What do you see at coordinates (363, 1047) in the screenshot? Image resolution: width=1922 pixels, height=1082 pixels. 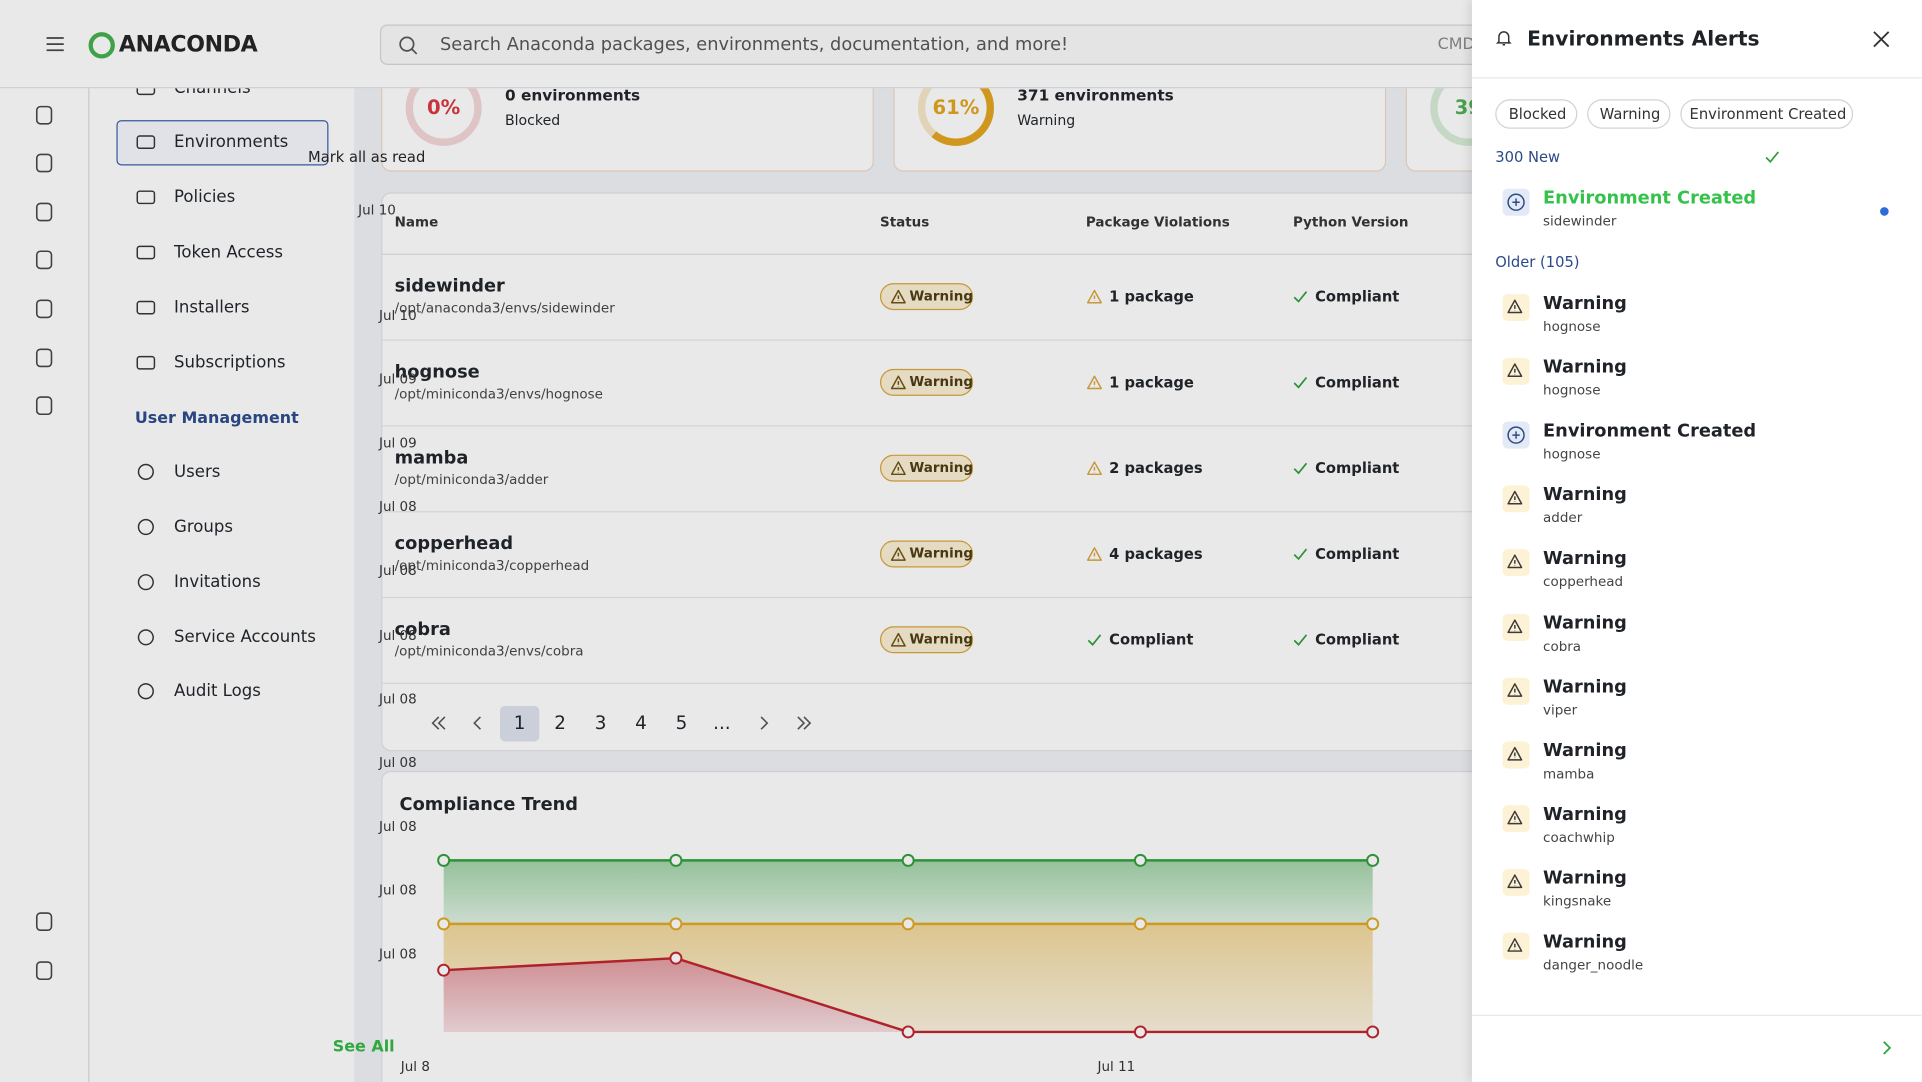 I see `see-all: See All` at bounding box center [363, 1047].